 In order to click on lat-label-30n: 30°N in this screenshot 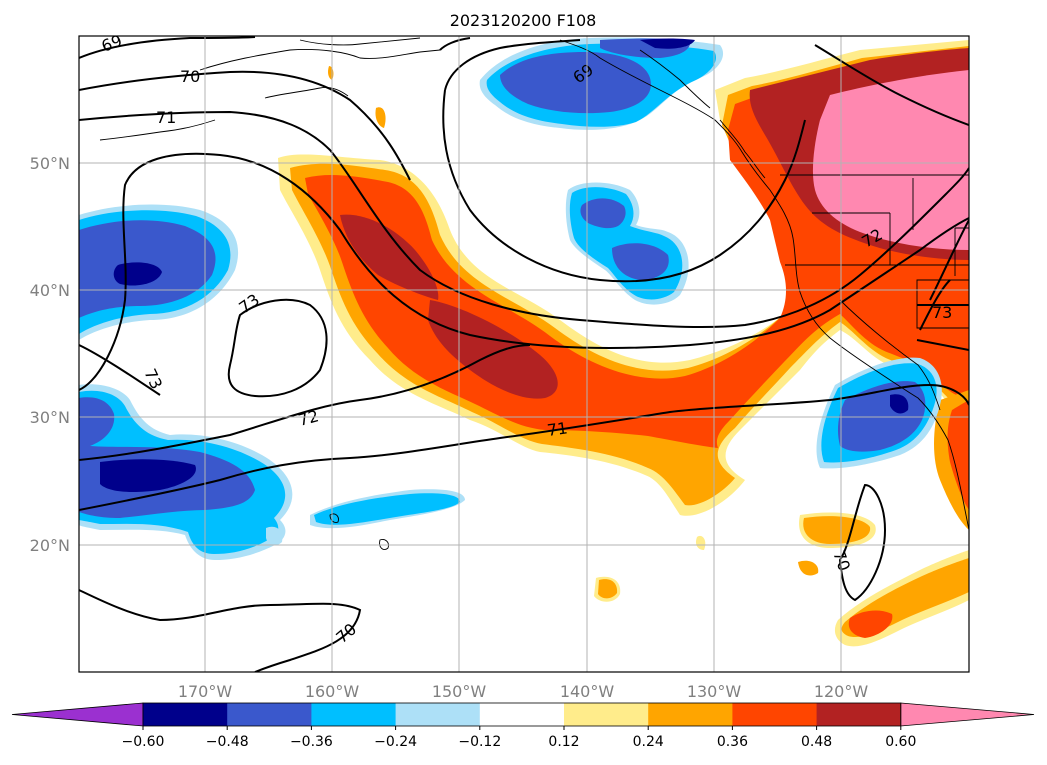, I will do `click(50, 417)`.